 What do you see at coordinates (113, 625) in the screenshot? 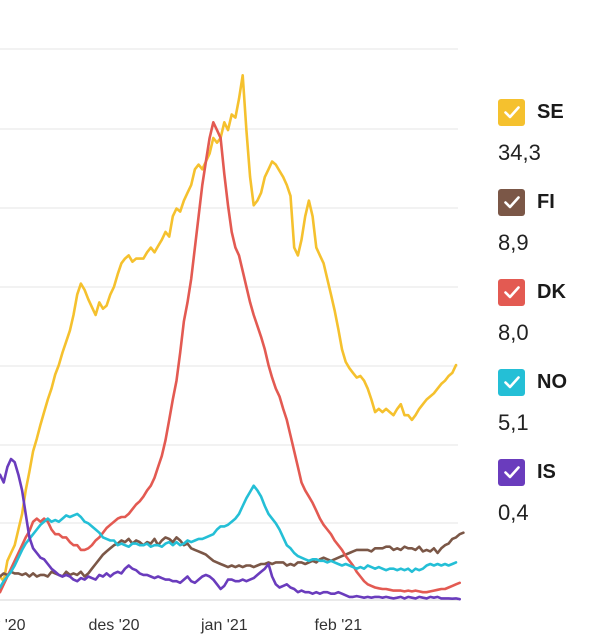
I see `x-tick-label: des '20` at bounding box center [113, 625].